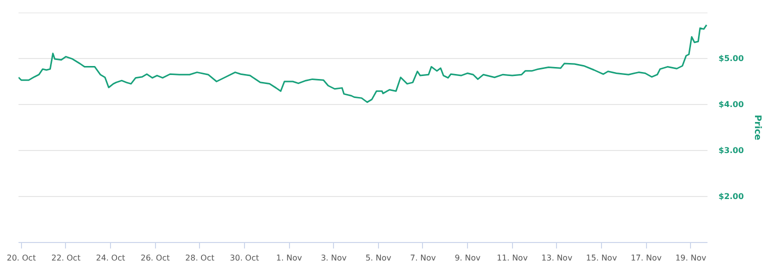 The width and height of the screenshot is (764, 266). What do you see at coordinates (333, 258) in the screenshot?
I see `x-tick-label: 3. Nov` at bounding box center [333, 258].